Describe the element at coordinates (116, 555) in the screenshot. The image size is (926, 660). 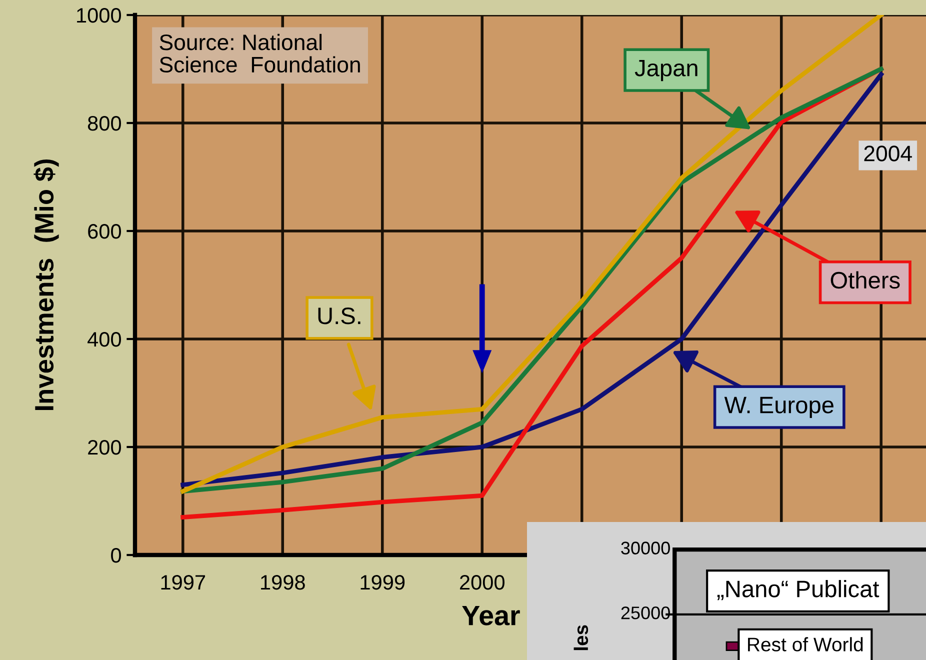
I see `y-tick-label: 0` at that location.